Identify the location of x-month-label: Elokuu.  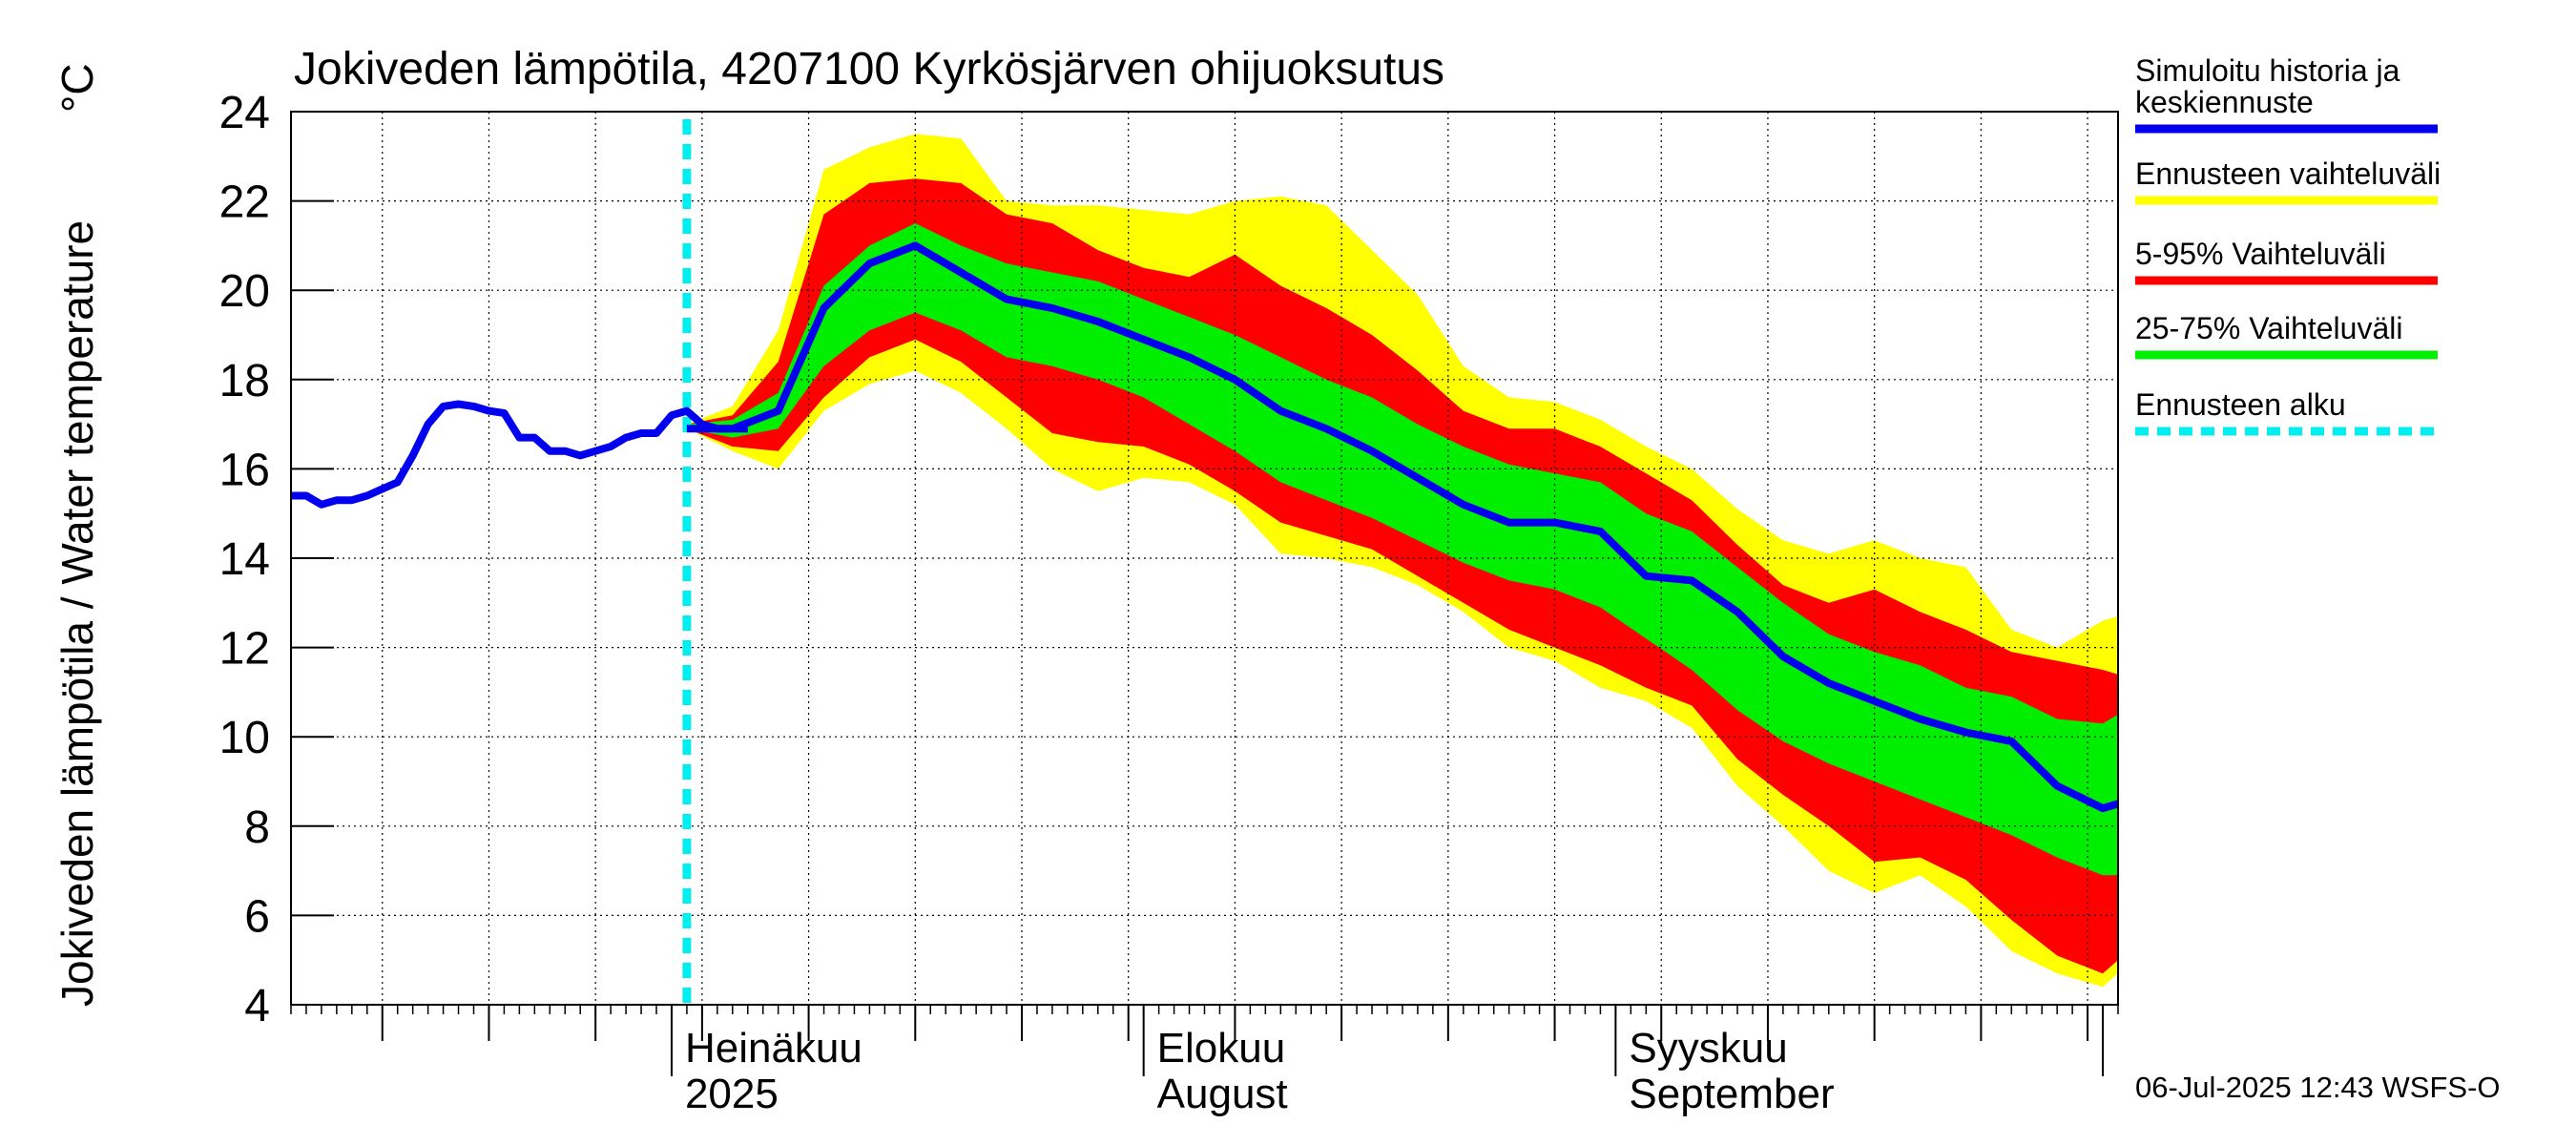
(1221, 1048).